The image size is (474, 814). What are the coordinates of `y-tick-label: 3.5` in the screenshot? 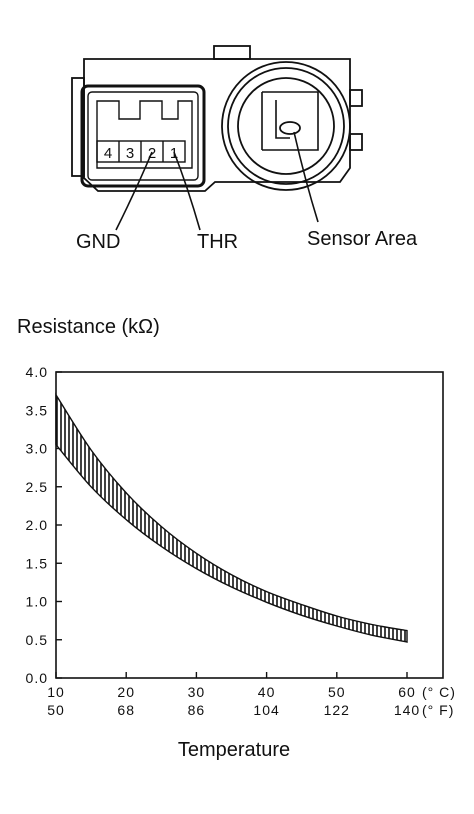 It's located at (37, 410).